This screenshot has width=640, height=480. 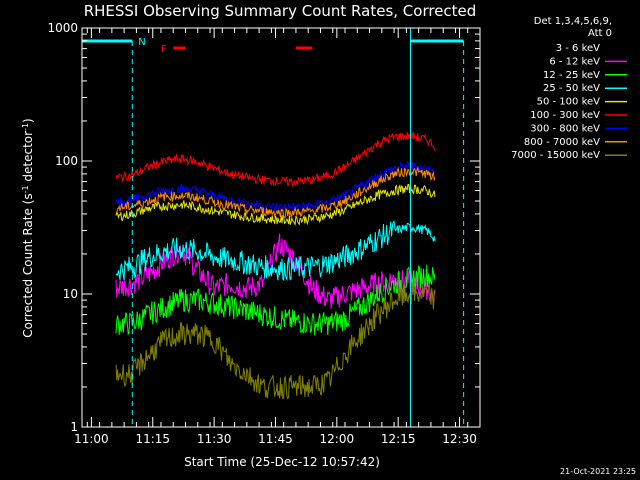 What do you see at coordinates (275, 439) in the screenshot?
I see `x-tick-label-3: 11:45` at bounding box center [275, 439].